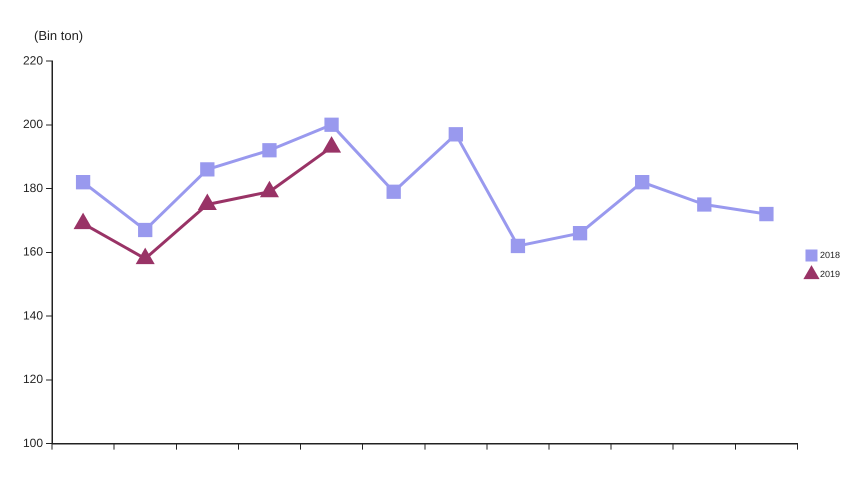 The height and width of the screenshot is (480, 860). What do you see at coordinates (59, 35) in the screenshot?
I see `y-axis-title: (Bin ton)` at bounding box center [59, 35].